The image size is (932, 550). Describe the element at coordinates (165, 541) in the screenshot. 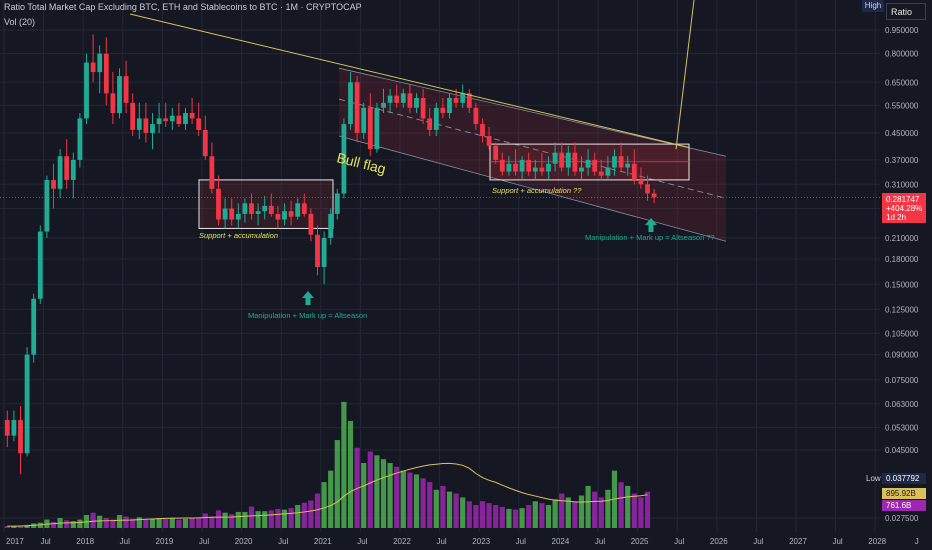

I see `time-tick-label: 2019` at that location.